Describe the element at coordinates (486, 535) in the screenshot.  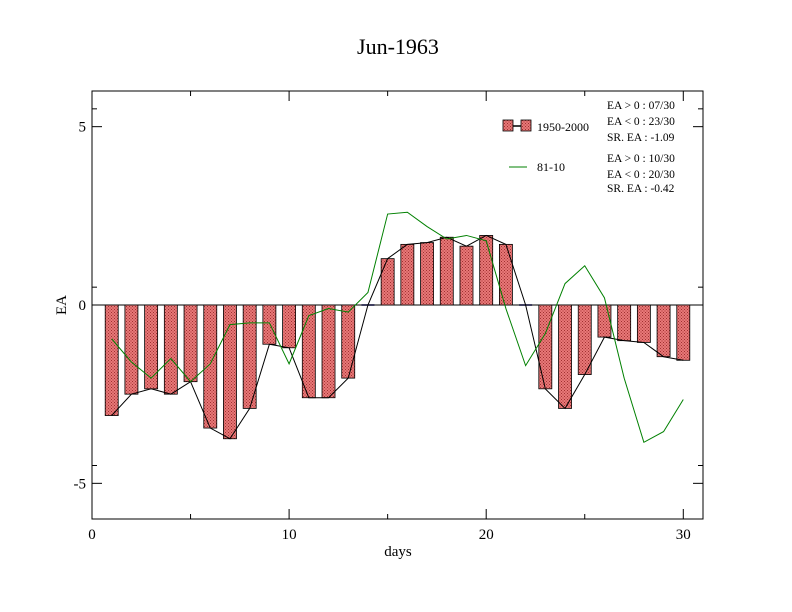
I see `x-tick-label: 20` at that location.